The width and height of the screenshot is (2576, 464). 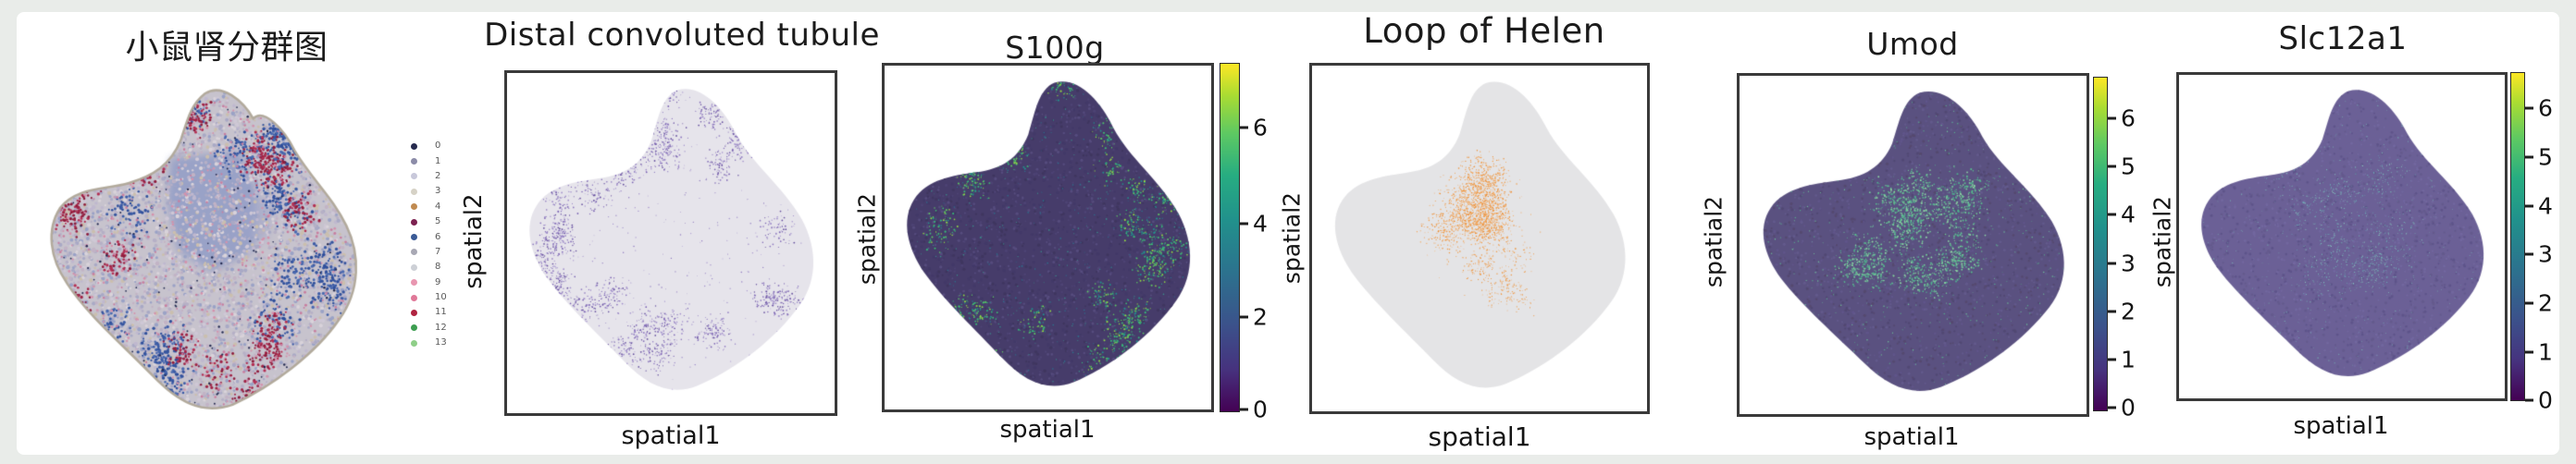 I want to click on umod-title: Umod, so click(x=1912, y=44).